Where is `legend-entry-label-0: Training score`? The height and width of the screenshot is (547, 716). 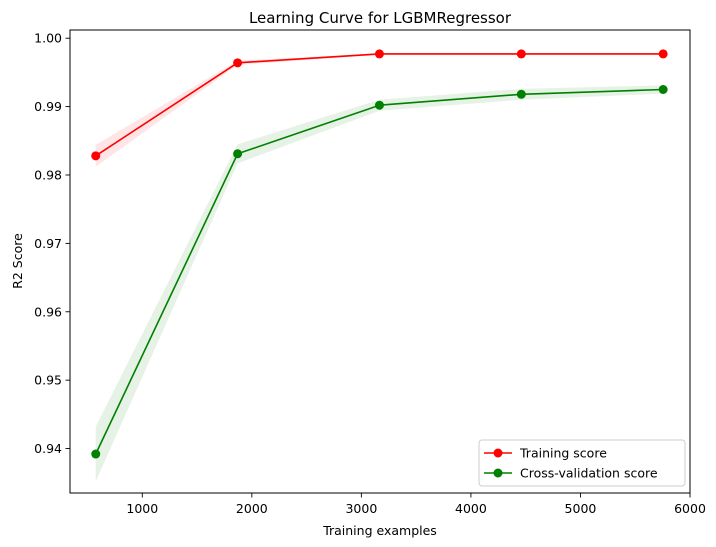
legend-entry-label-0: Training score is located at coordinates (563, 453).